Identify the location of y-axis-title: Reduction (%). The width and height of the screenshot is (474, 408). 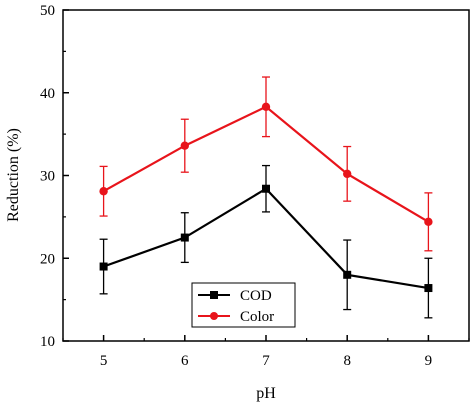
(13, 175).